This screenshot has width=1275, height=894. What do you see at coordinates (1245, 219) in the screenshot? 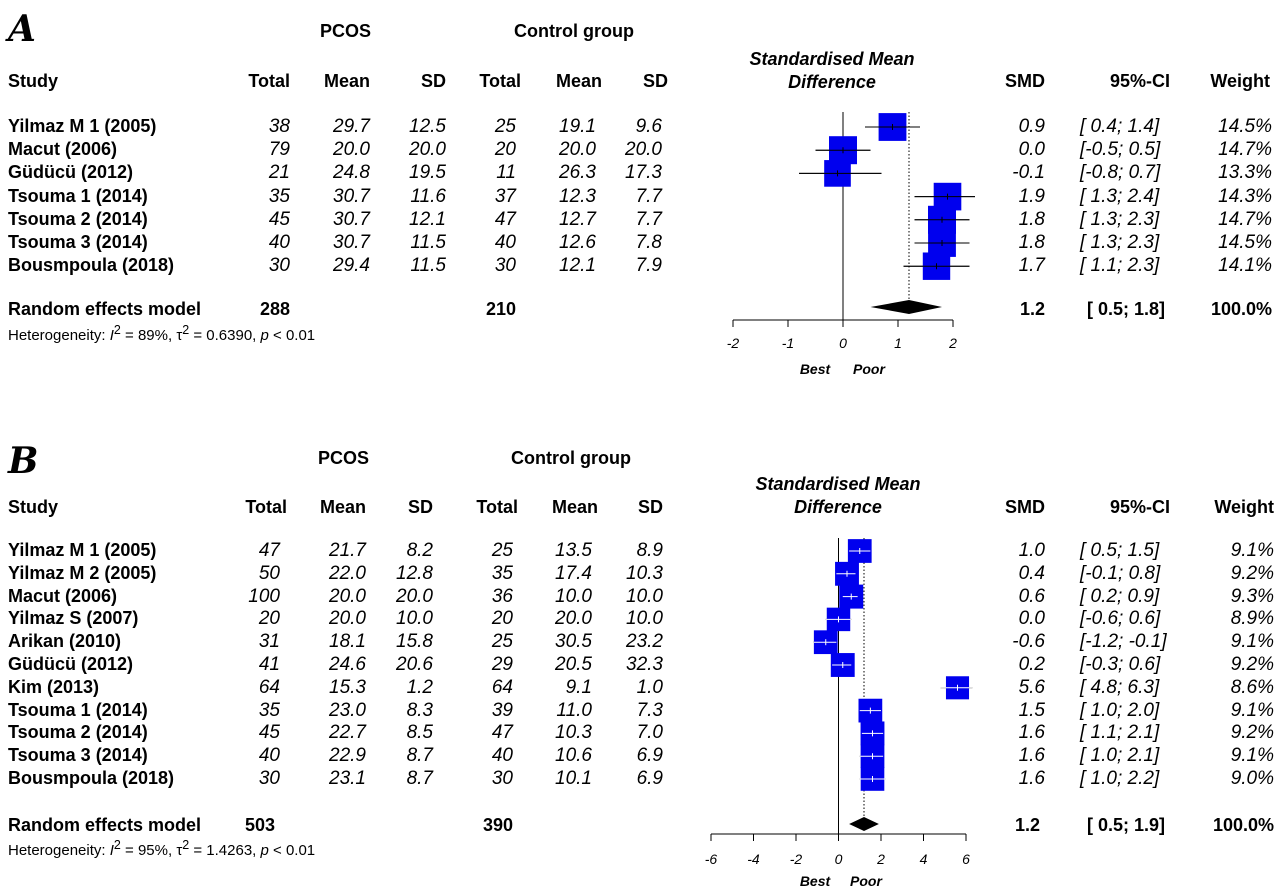
I see `weight-value: 14.7%` at bounding box center [1245, 219].